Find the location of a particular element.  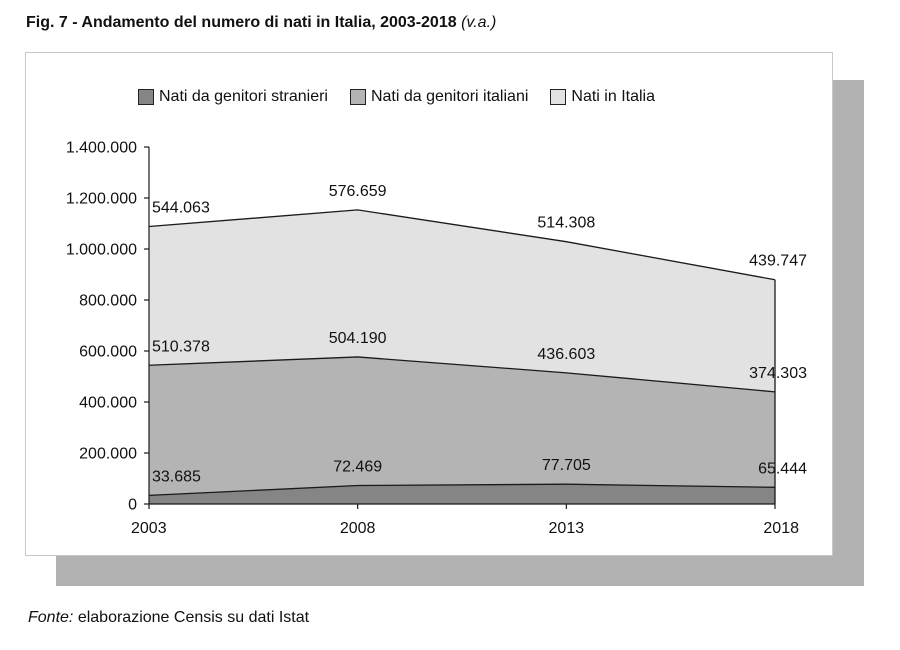

x-tick-label: 2013 is located at coordinates (567, 528).